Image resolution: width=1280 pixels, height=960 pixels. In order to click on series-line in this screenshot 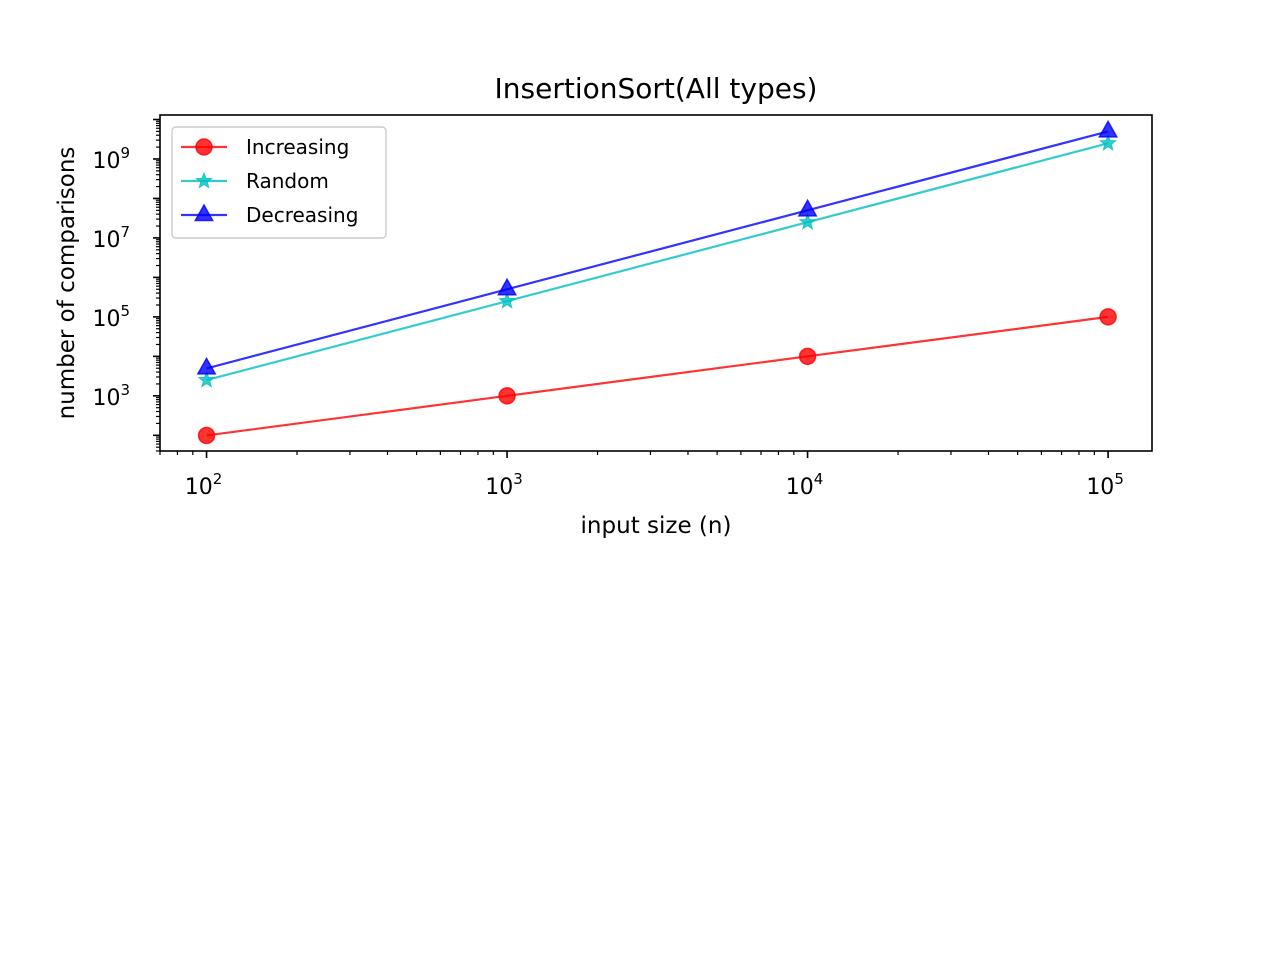, I will do `click(657, 376)`.